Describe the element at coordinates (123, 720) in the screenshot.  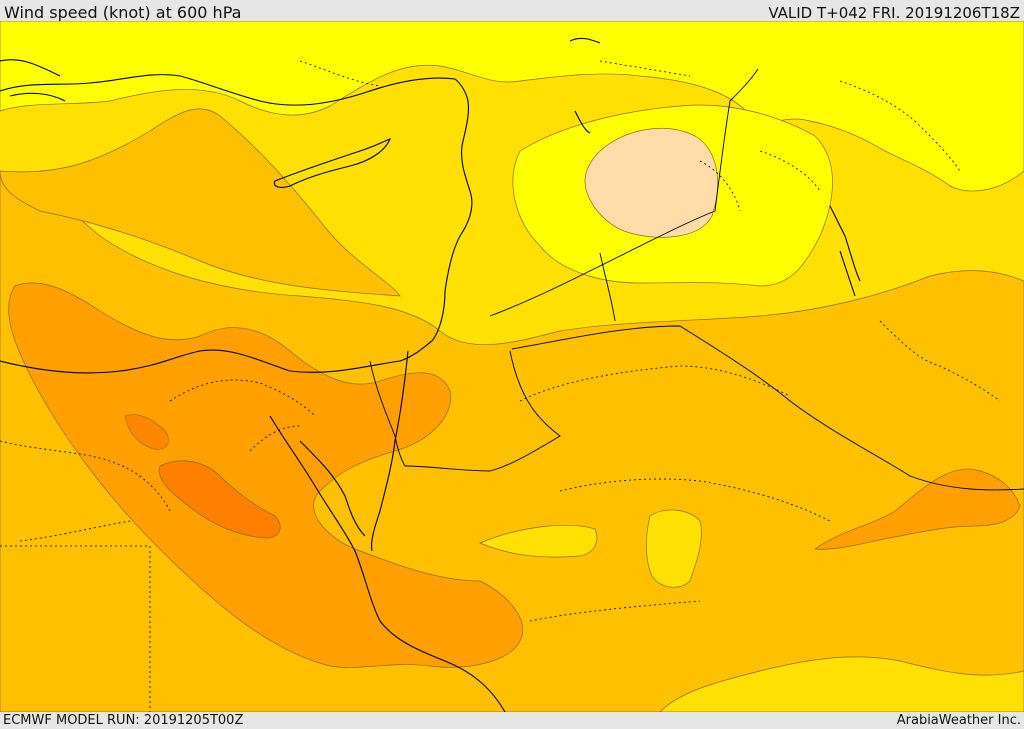
I see `model-run-label: ECMWF MODEL RUN: 20191205T00Z` at that location.